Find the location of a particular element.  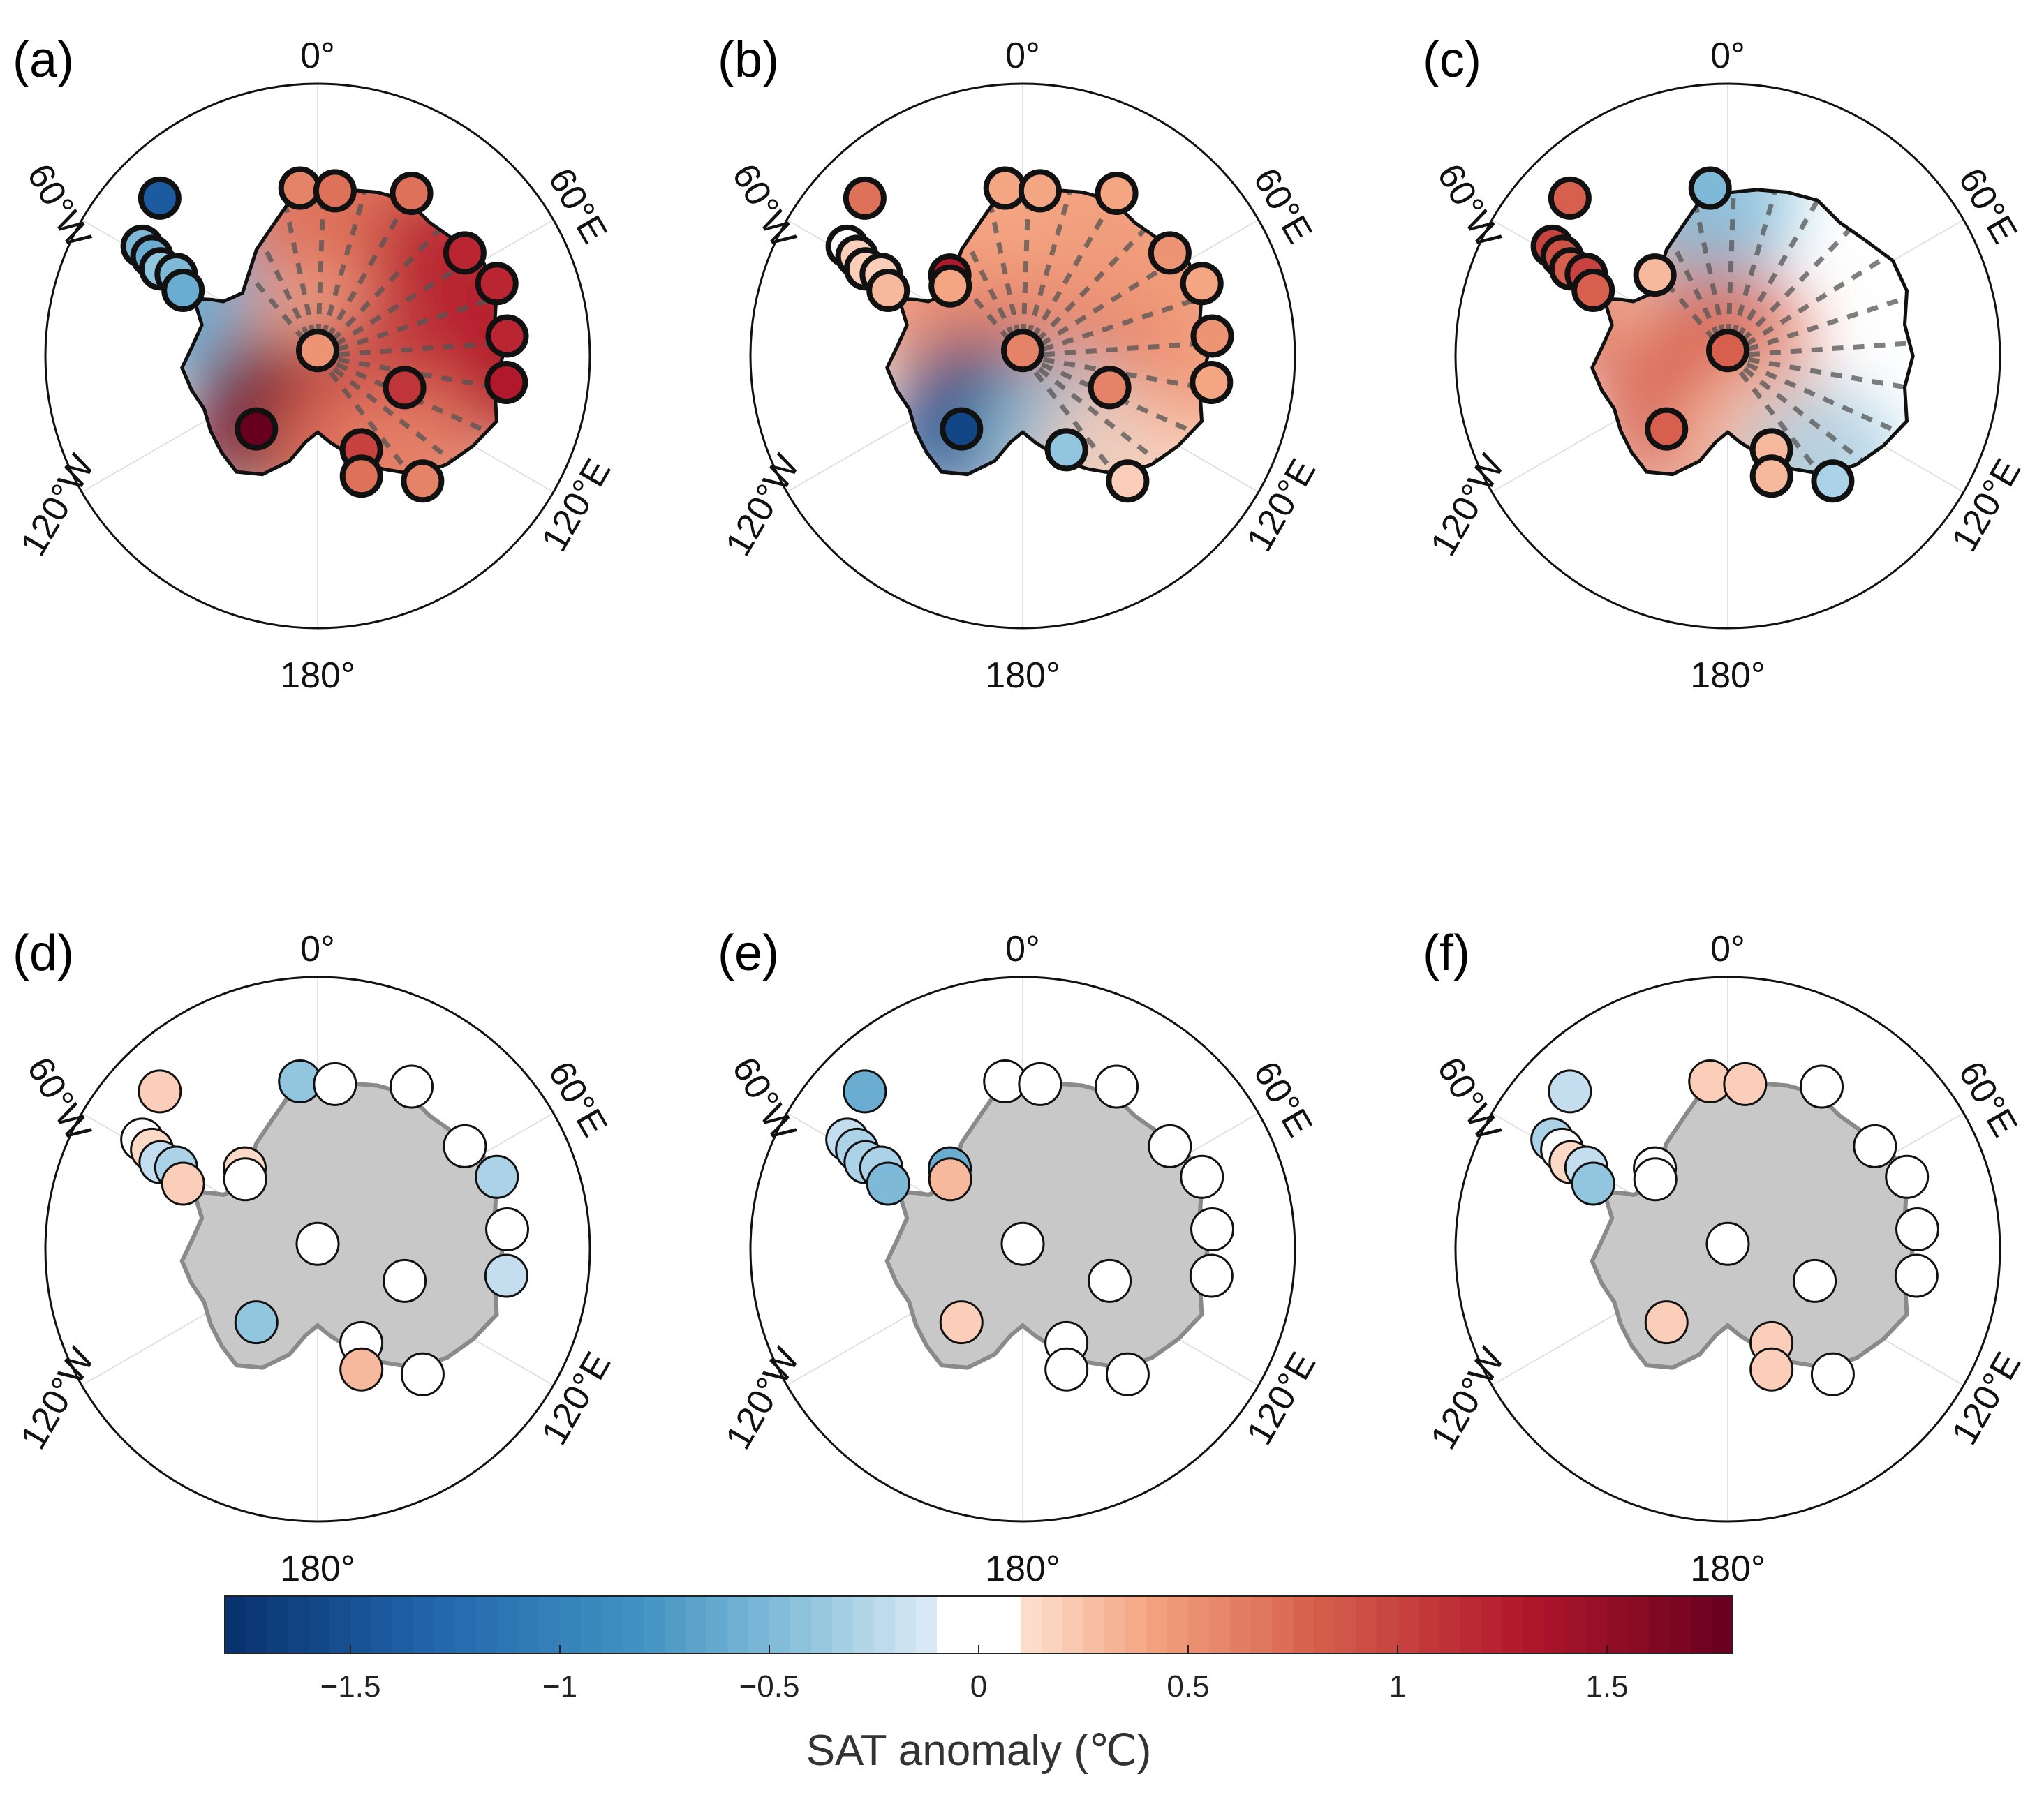

colorbar-title: SAT anomaly (℃) is located at coordinates (979, 1751).